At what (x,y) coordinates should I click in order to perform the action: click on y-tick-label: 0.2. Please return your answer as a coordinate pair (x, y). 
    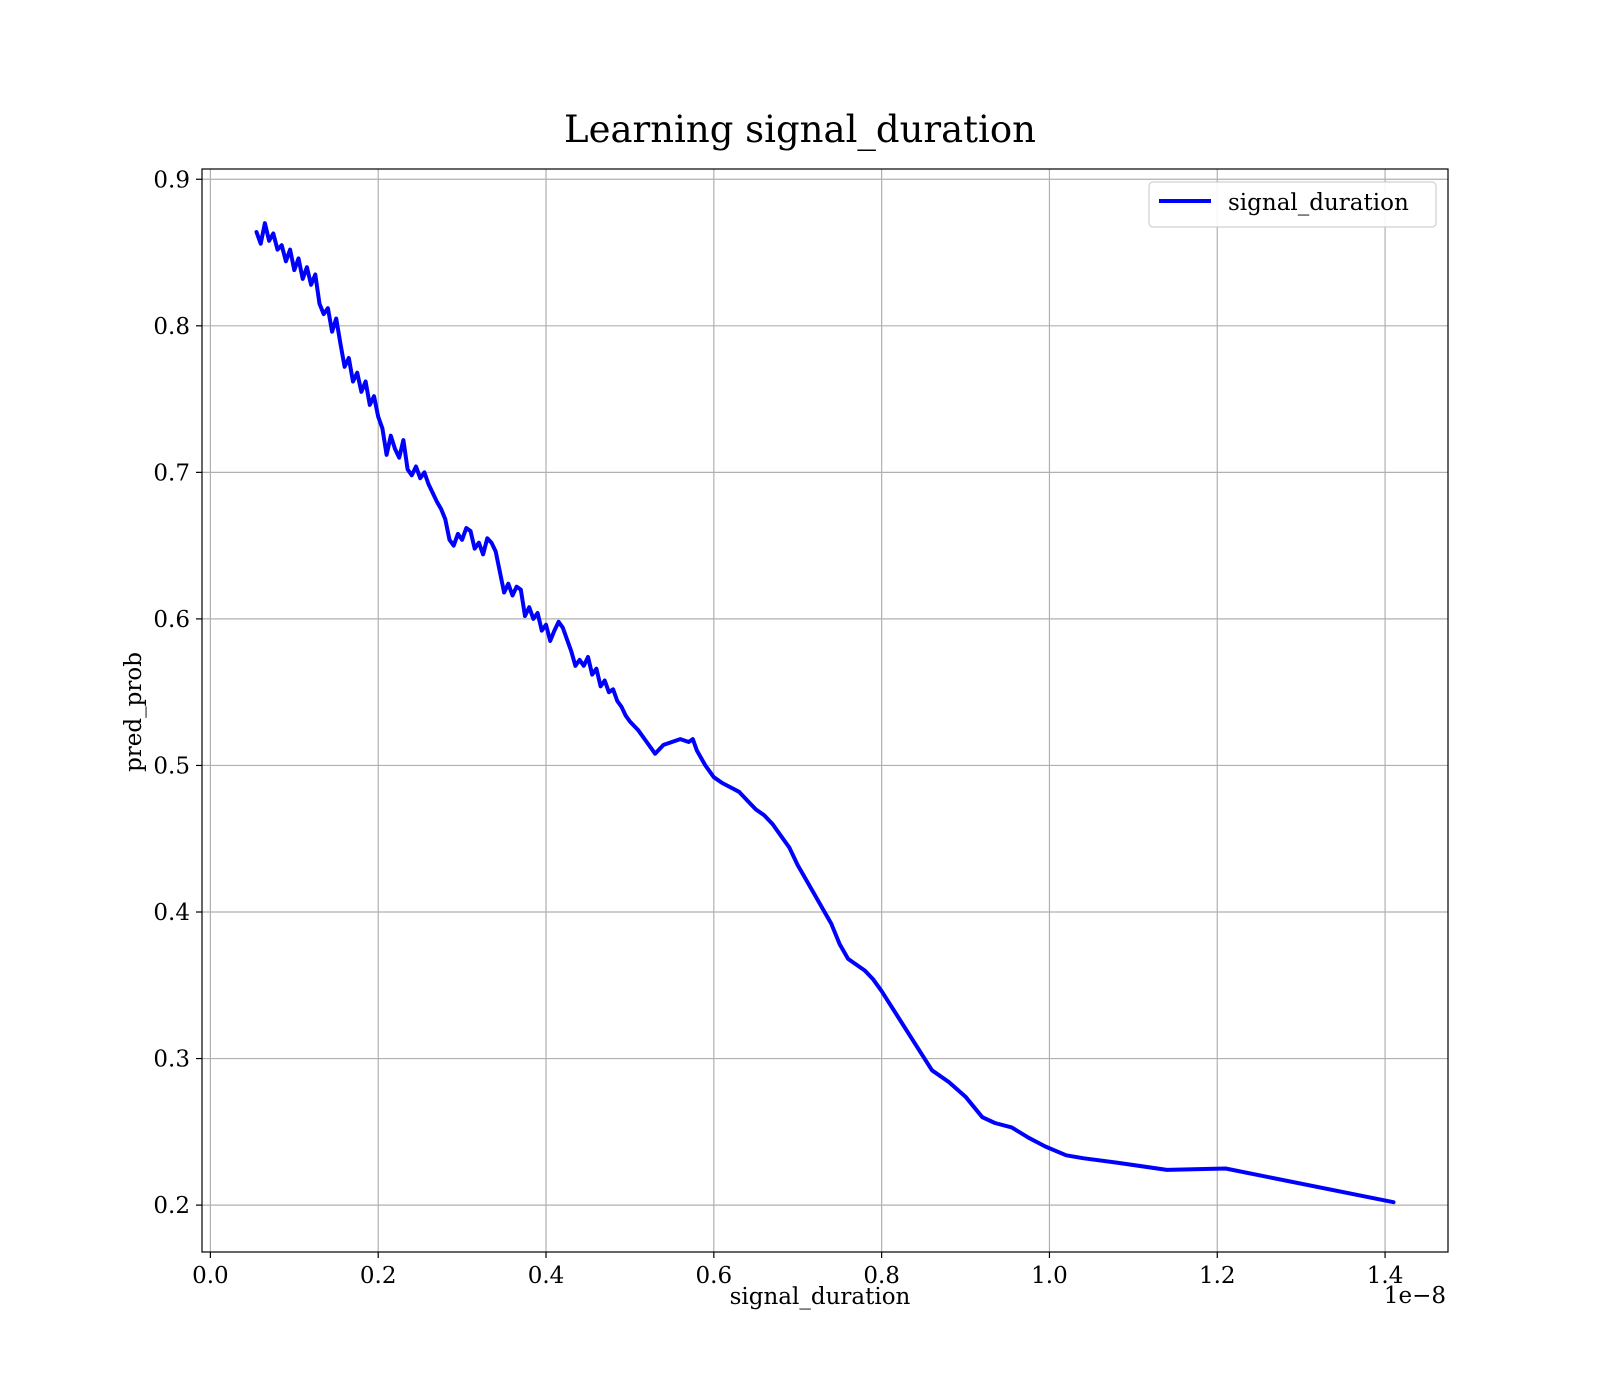
    Looking at the image, I should click on (171, 1206).